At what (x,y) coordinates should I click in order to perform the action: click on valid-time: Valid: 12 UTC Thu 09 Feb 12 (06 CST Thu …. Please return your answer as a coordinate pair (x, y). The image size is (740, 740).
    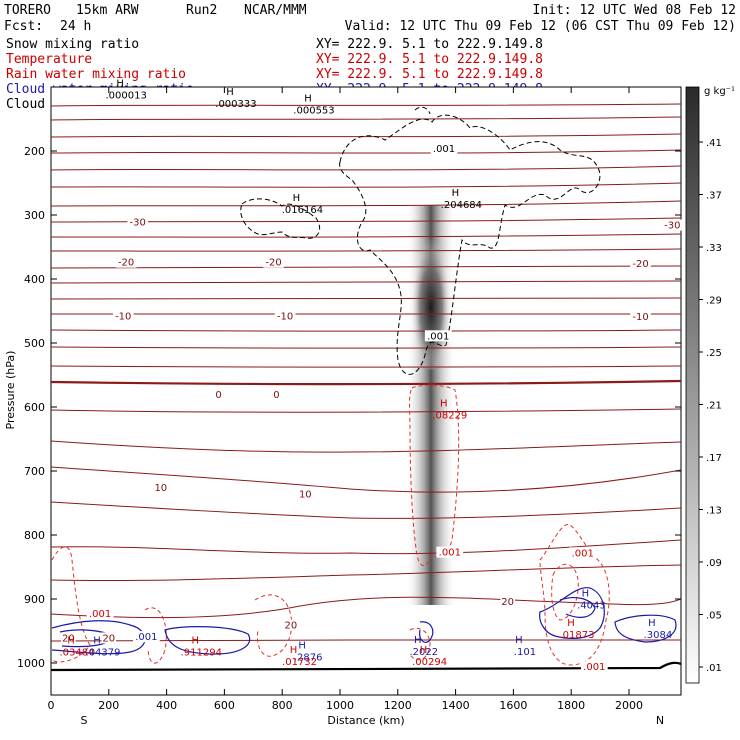
    Looking at the image, I should click on (540, 26).